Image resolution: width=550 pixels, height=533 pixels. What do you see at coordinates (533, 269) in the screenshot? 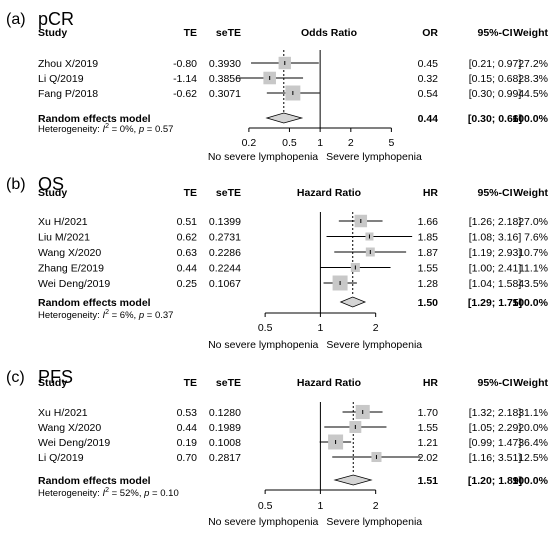
I see `study-weight: 11.1%` at bounding box center [533, 269].